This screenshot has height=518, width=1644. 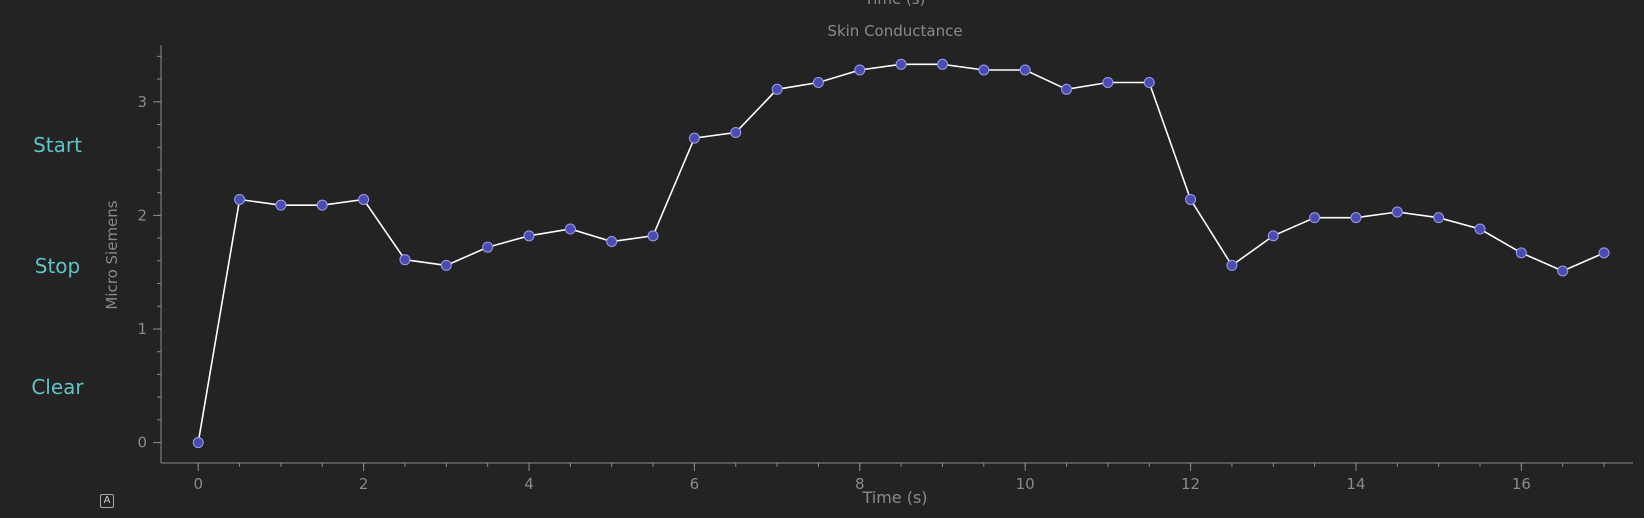 What do you see at coordinates (1521, 484) in the screenshot?
I see `x-tick-label: 16` at bounding box center [1521, 484].